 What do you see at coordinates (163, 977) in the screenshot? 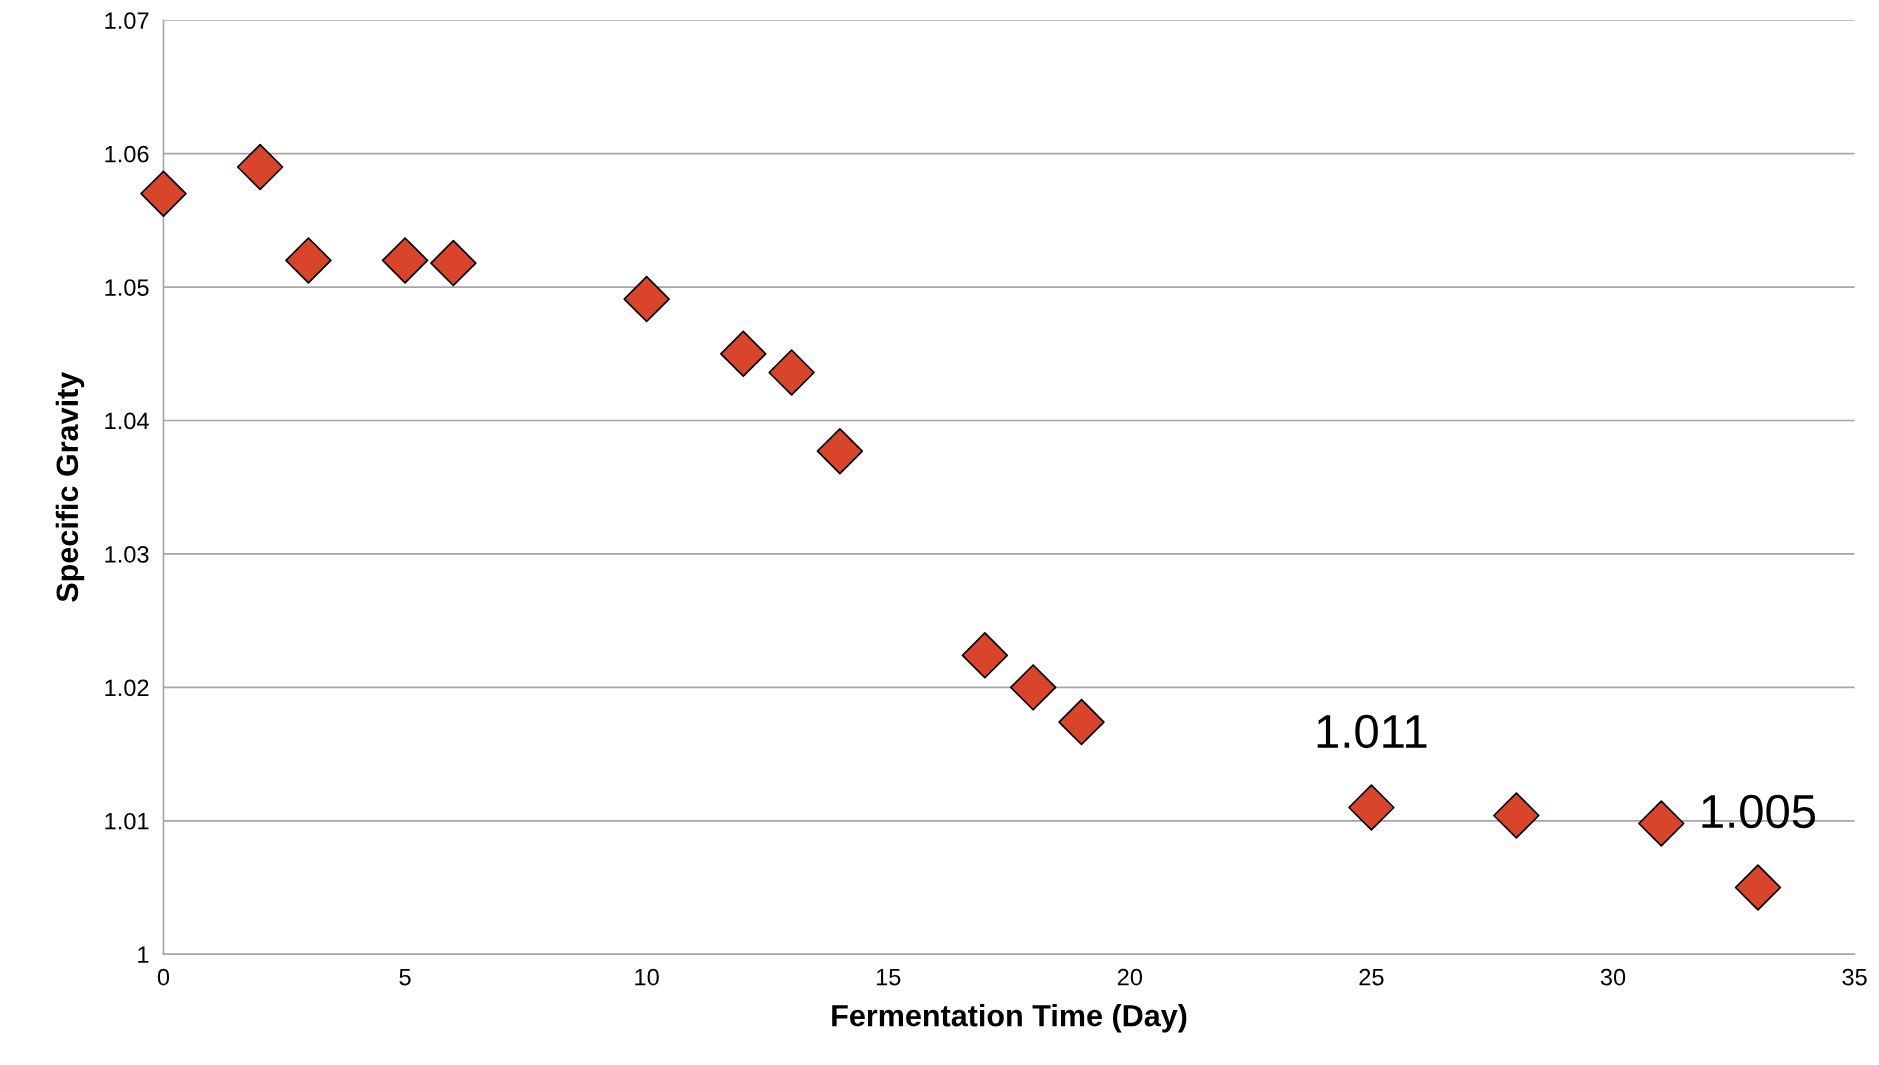
I see `x-tick-label: 0` at bounding box center [163, 977].